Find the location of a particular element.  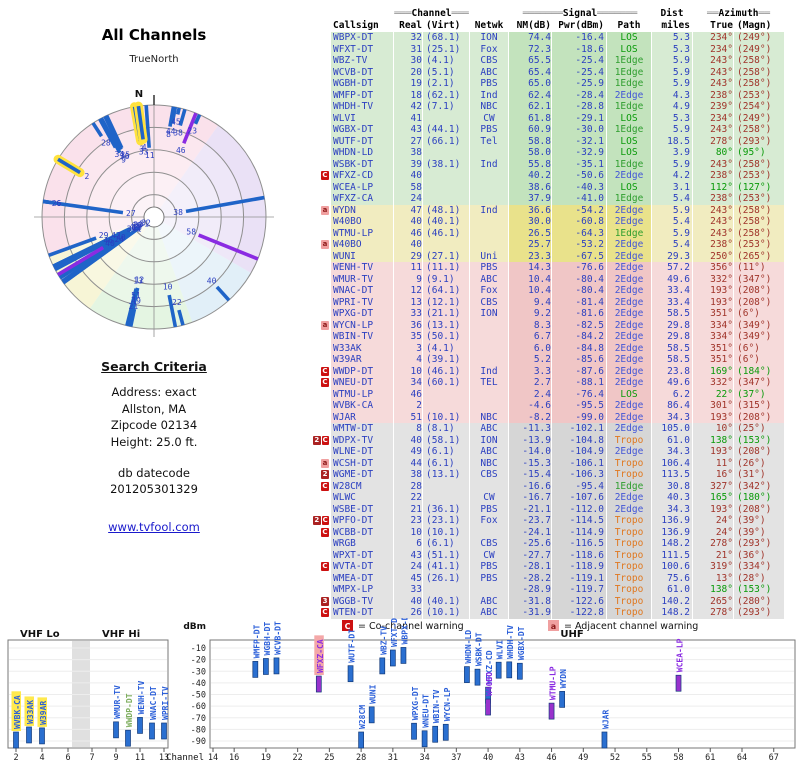

callsign-link: WFXZ-CA is located at coordinates (362, 199).